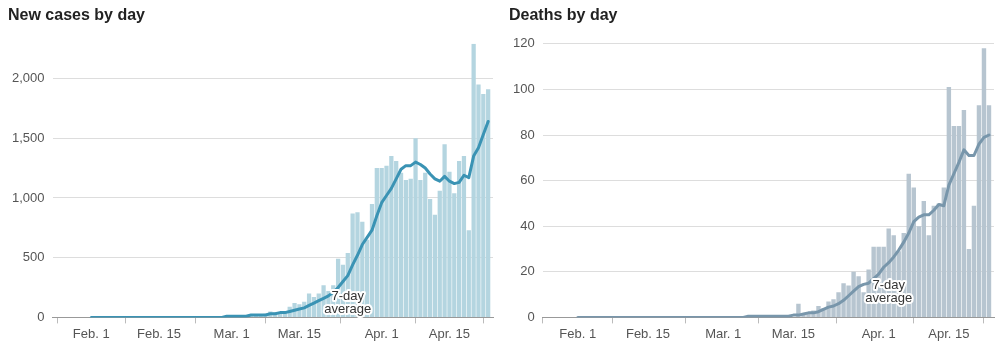 The image size is (1003, 347). I want to click on y-tick-label: 1,000, so click(28, 197).